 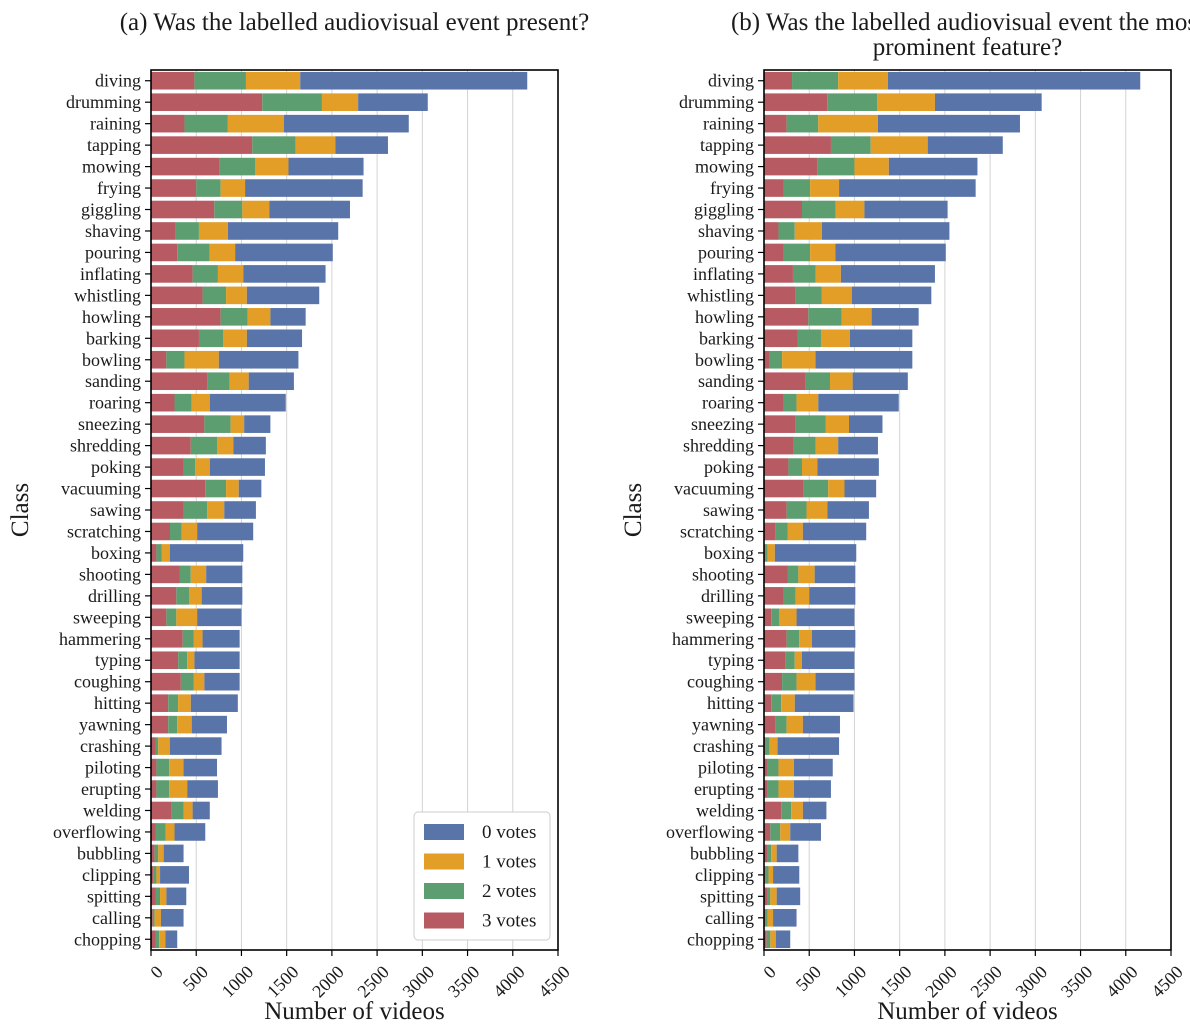 What do you see at coordinates (238, 982) in the screenshot?
I see `x-tick-label: 1000` at bounding box center [238, 982].